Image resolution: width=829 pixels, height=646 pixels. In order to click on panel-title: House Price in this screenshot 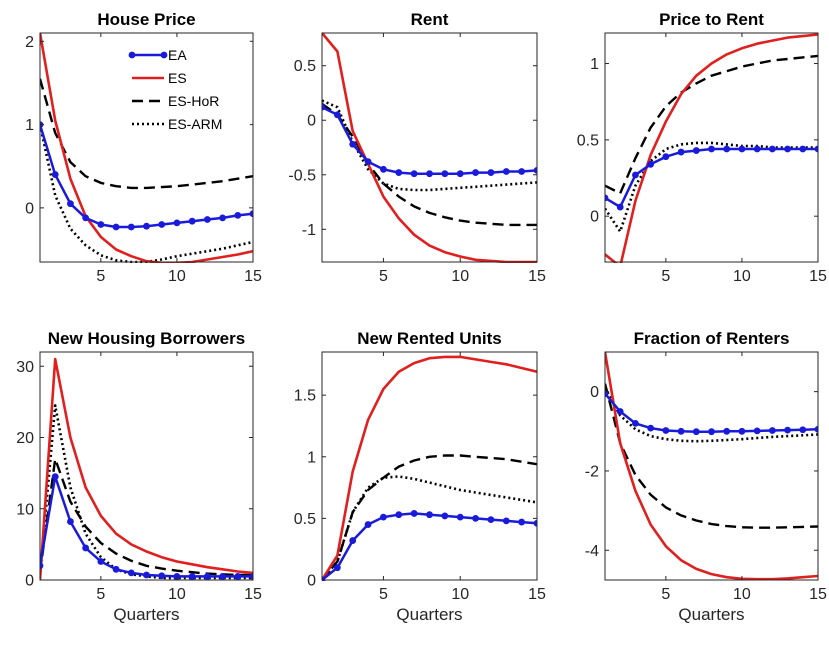, I will do `click(146, 19)`.